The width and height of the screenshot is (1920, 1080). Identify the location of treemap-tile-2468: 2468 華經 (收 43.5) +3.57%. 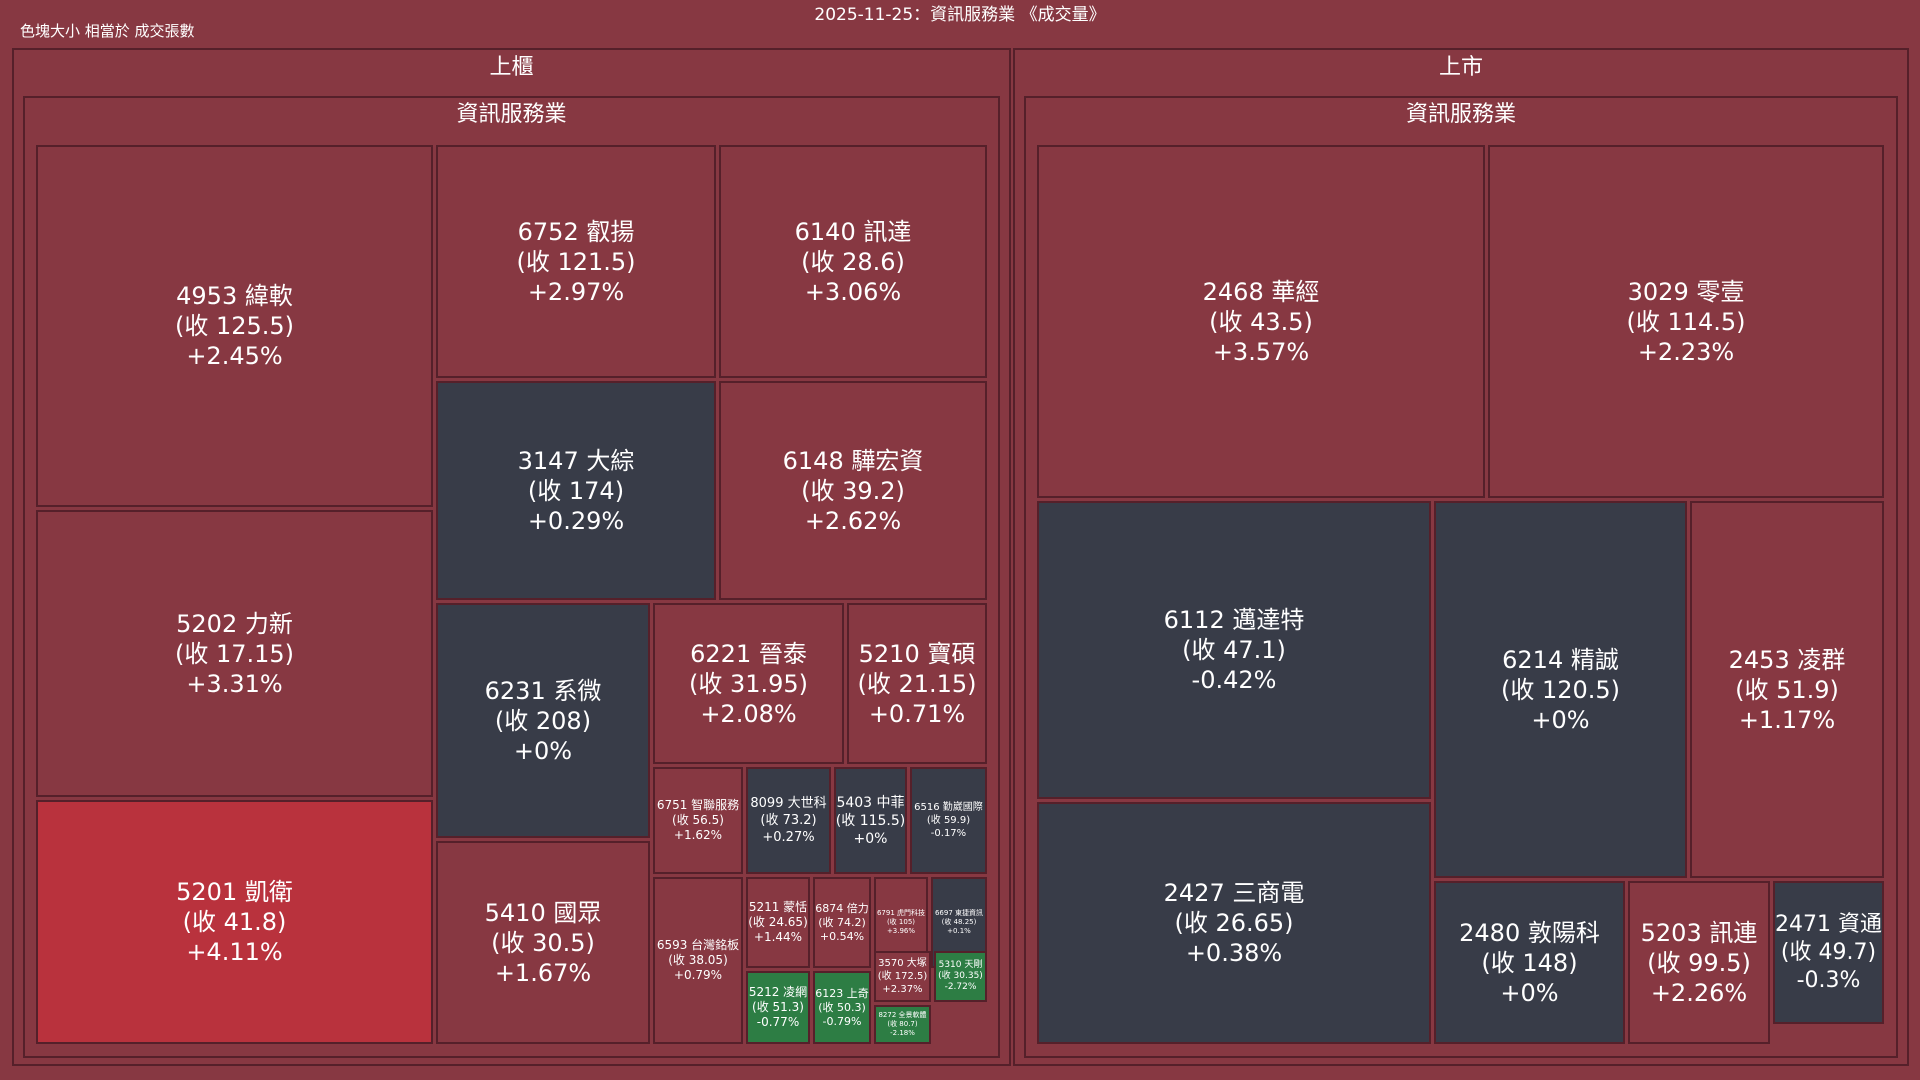
(1261, 321).